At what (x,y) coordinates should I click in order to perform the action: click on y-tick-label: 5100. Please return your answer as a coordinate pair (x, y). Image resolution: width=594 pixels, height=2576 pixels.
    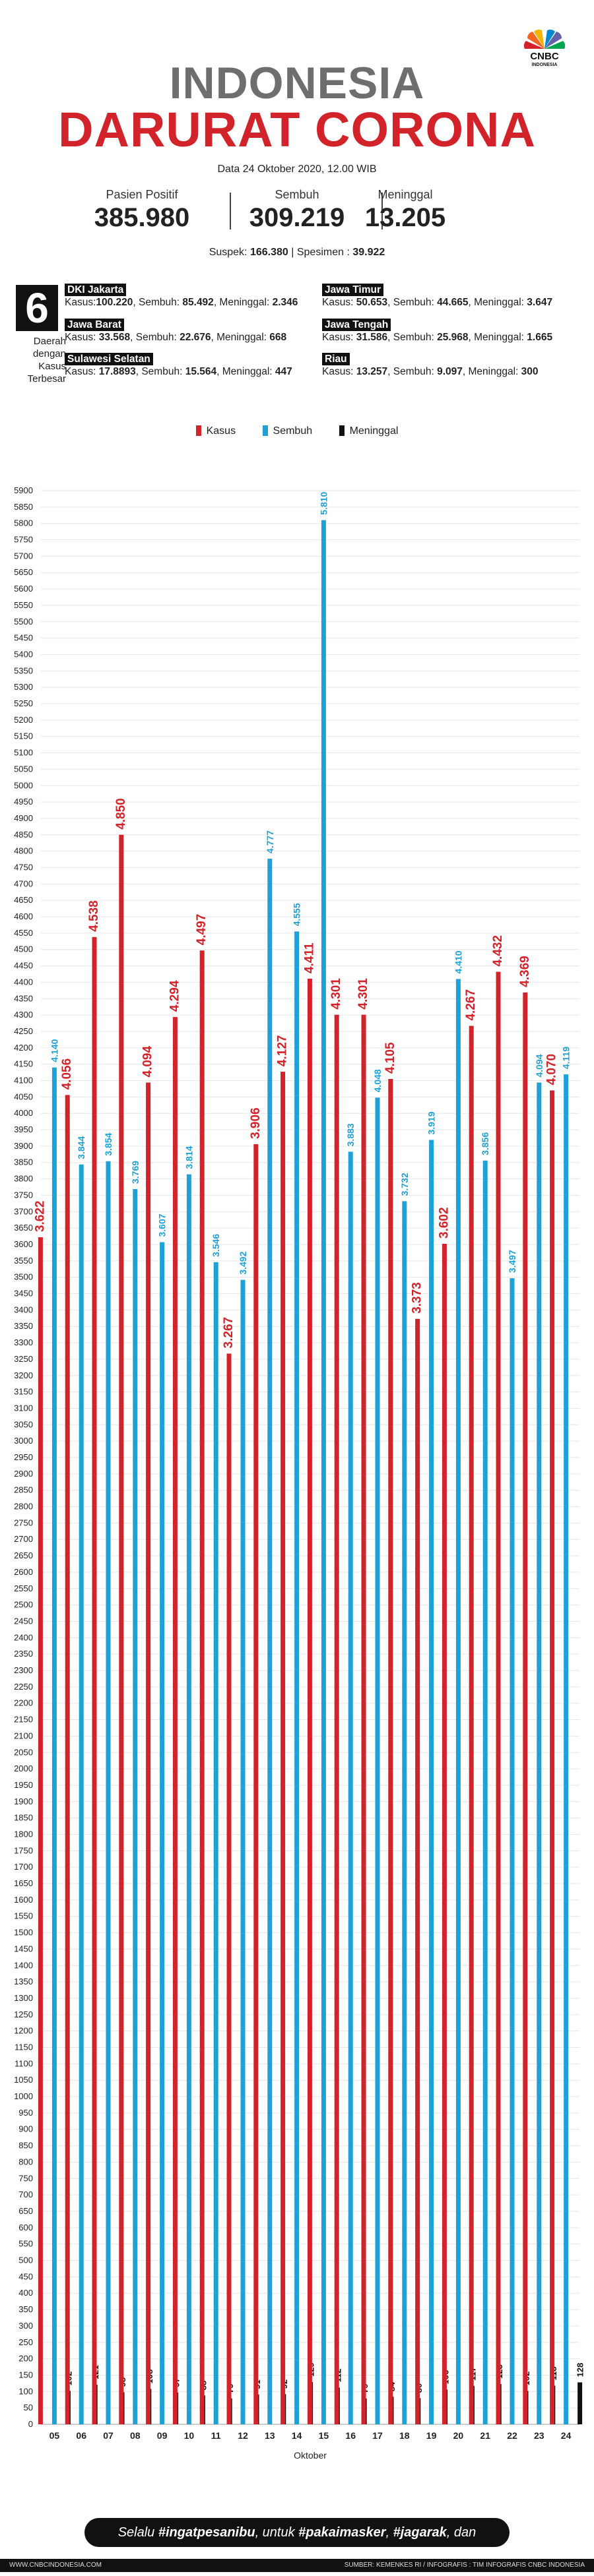
    Looking at the image, I should click on (24, 753).